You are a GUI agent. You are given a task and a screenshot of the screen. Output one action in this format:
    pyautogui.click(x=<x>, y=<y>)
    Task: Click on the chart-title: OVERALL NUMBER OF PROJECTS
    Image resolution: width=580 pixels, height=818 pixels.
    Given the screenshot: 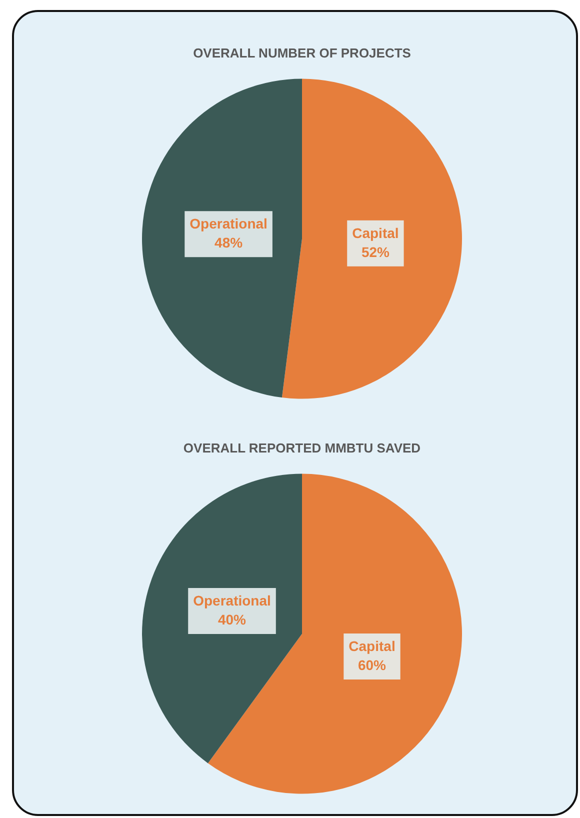 What is the action you would take?
    pyautogui.click(x=302, y=52)
    